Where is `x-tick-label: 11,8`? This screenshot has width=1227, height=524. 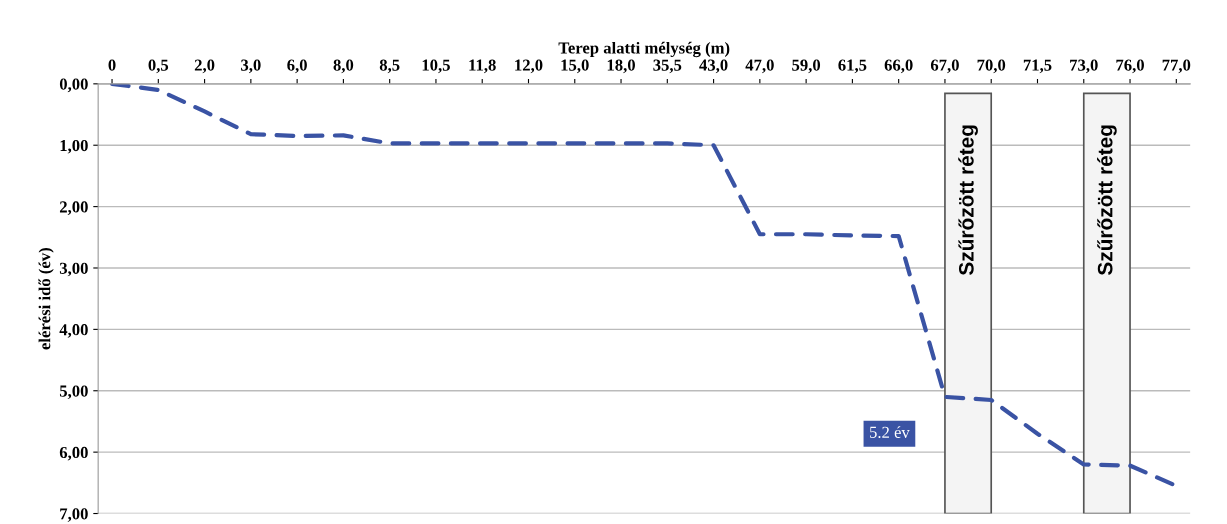 x-tick-label: 11,8 is located at coordinates (482, 66).